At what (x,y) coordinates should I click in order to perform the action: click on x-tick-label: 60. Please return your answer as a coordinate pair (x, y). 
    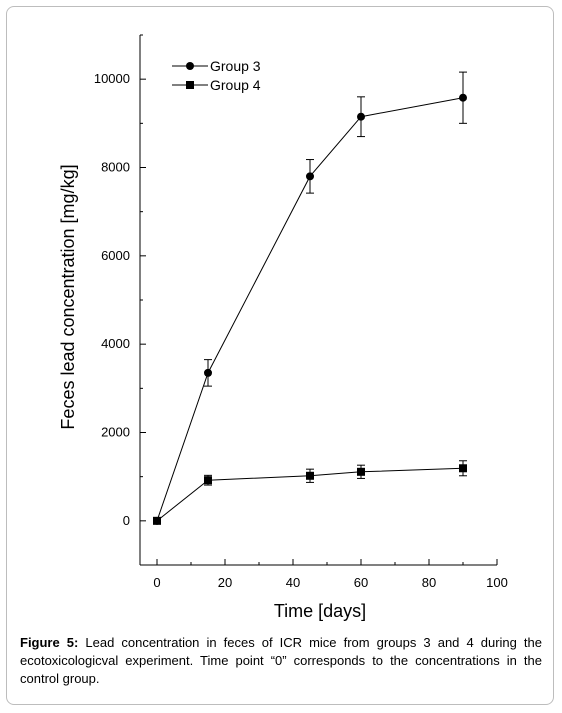
    Looking at the image, I should click on (361, 582).